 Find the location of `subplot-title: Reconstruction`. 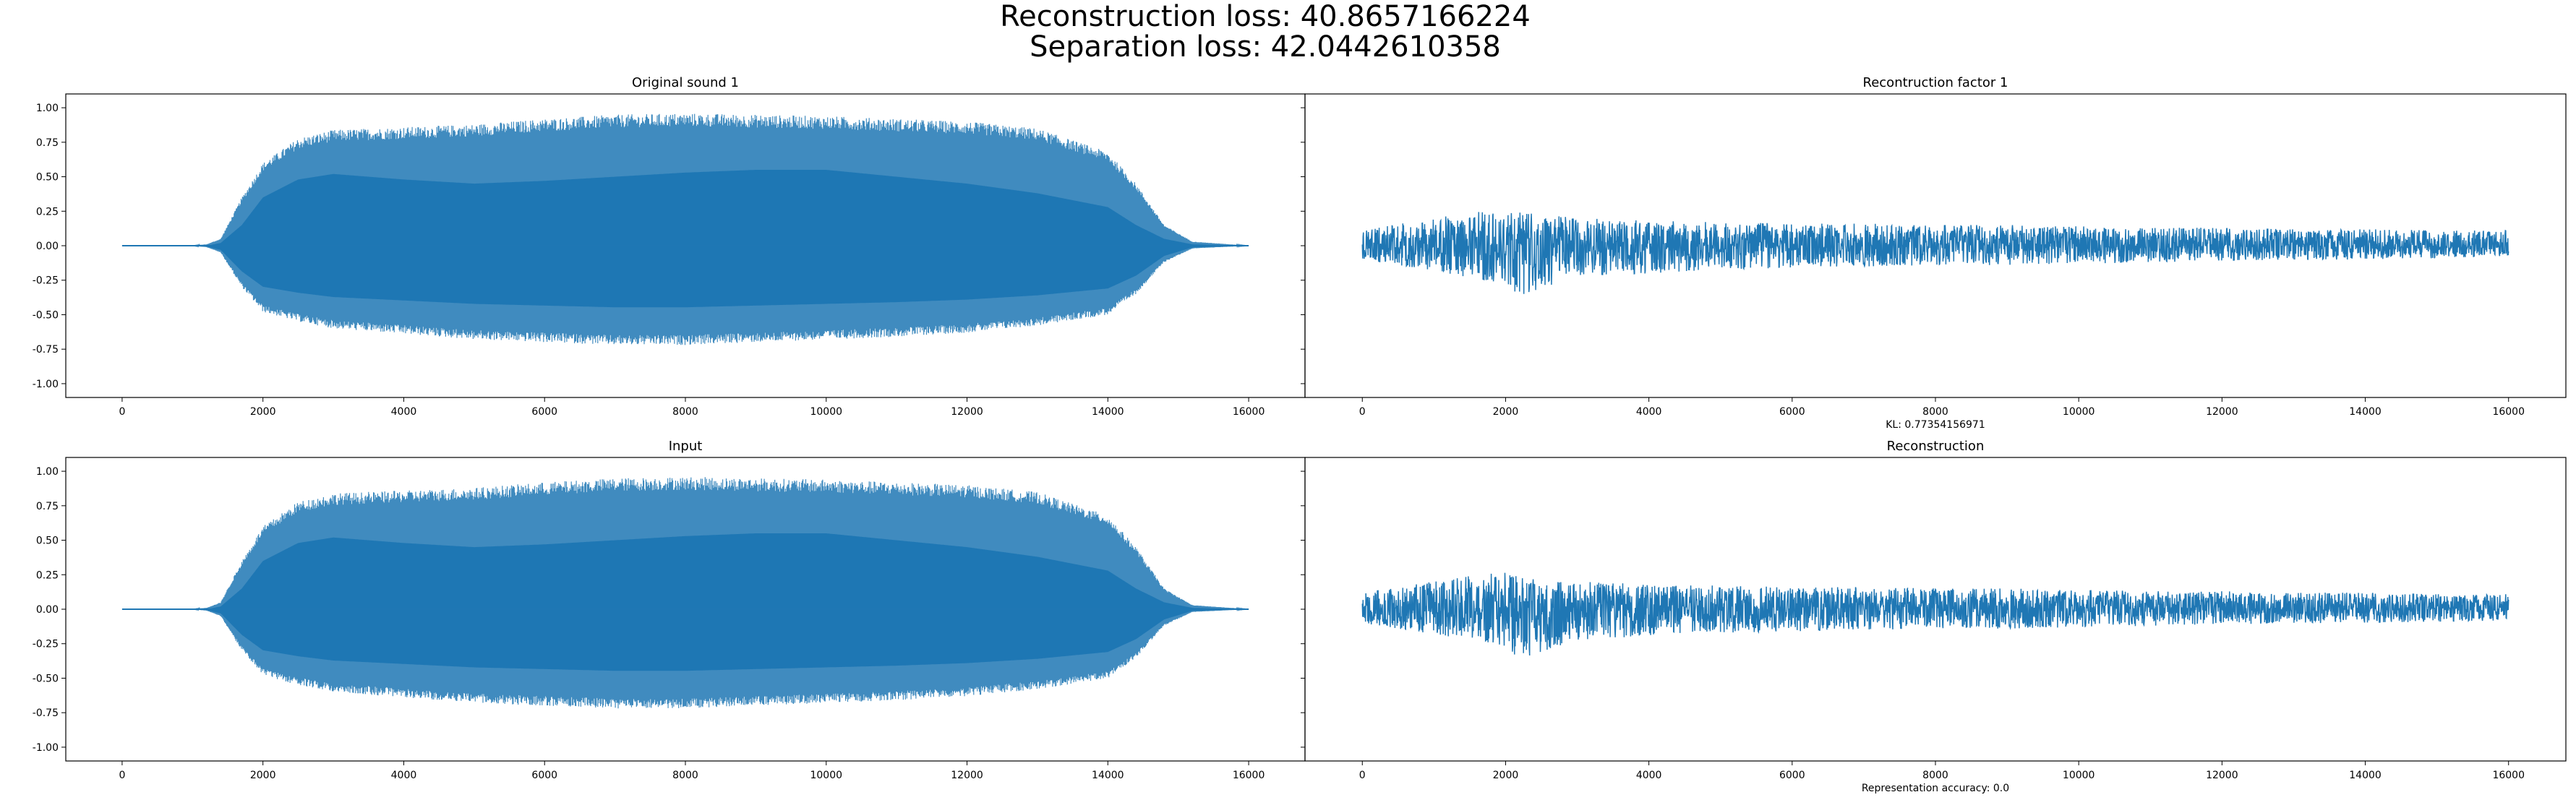

subplot-title: Reconstruction is located at coordinates (1936, 446).